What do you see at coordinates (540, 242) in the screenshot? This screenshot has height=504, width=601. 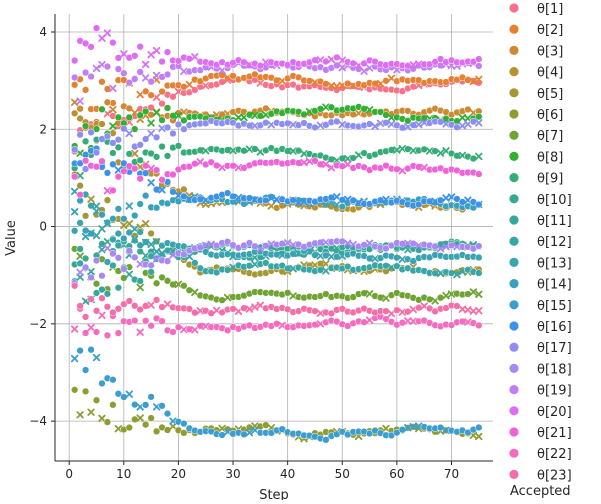 I see `legend-entry: θ[12]` at bounding box center [540, 242].